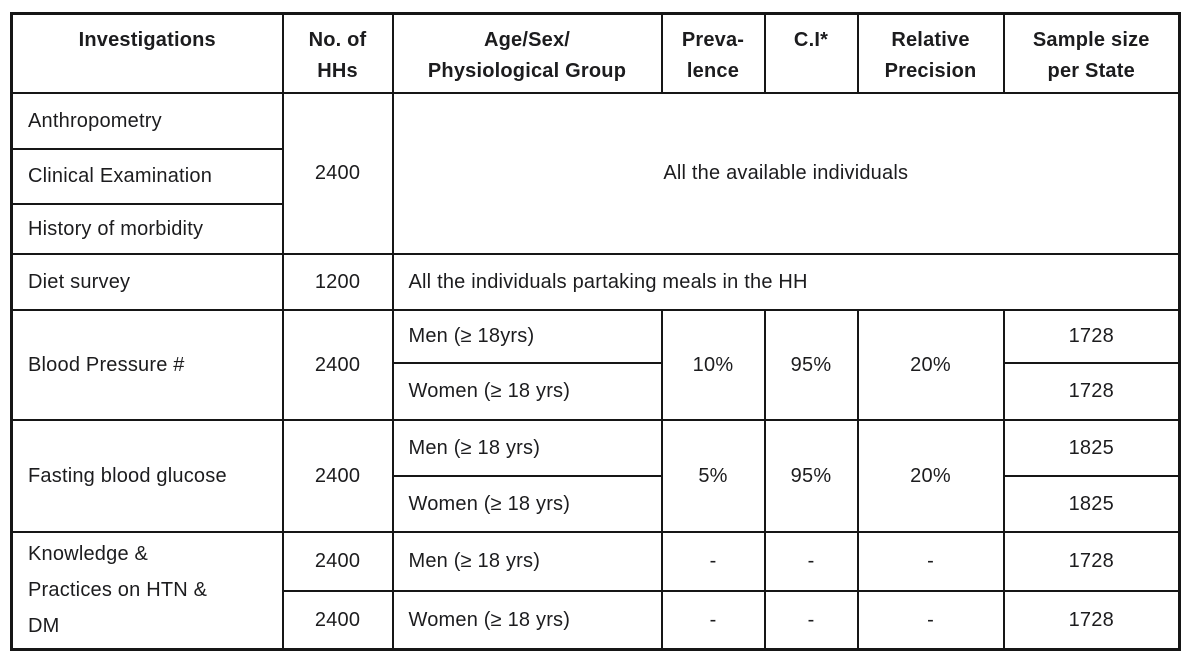 Image resolution: width=1193 pixels, height=665 pixels. Describe the element at coordinates (527, 503) in the screenshot. I see `cell-group-fasting-glucose-women: Women (≥ 18 yrs)` at that location.